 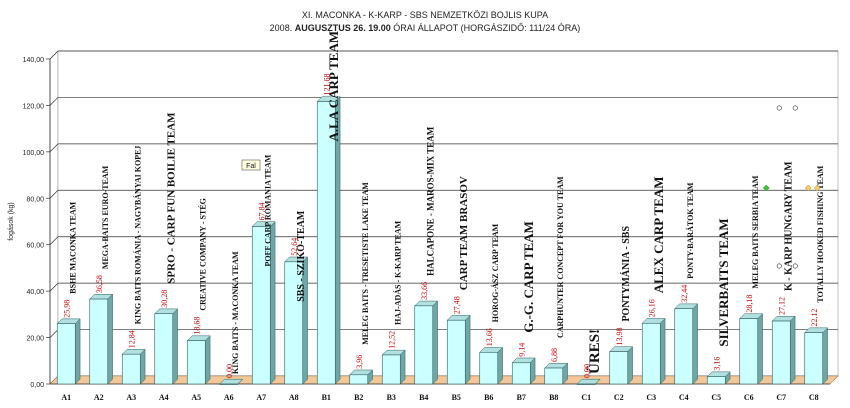 What do you see at coordinates (229, 397) in the screenshot?
I see `x-tick-label: A6` at bounding box center [229, 397].